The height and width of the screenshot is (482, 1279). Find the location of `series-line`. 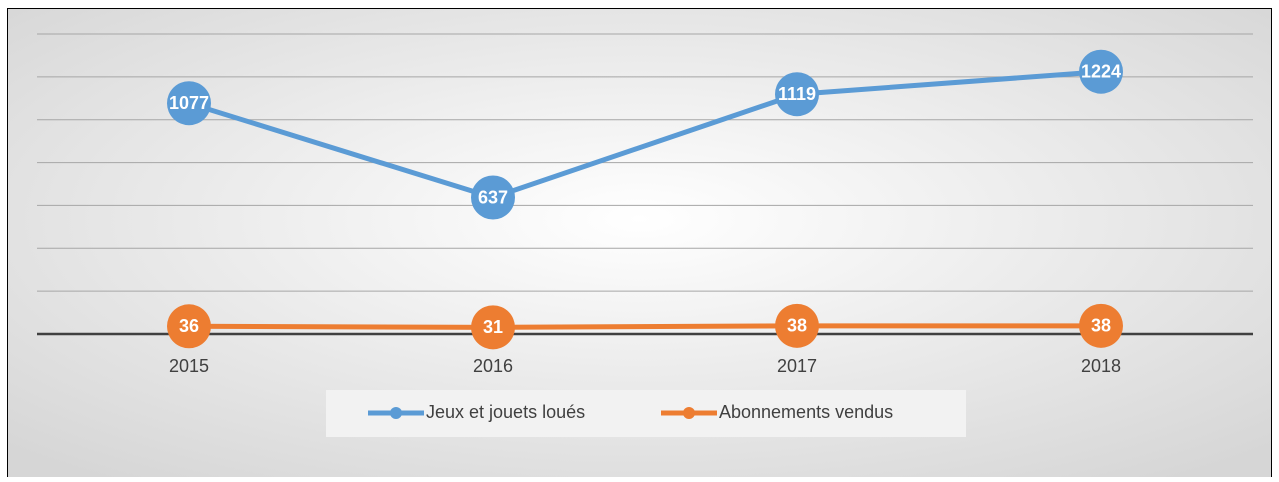

series-line is located at coordinates (644, 326).